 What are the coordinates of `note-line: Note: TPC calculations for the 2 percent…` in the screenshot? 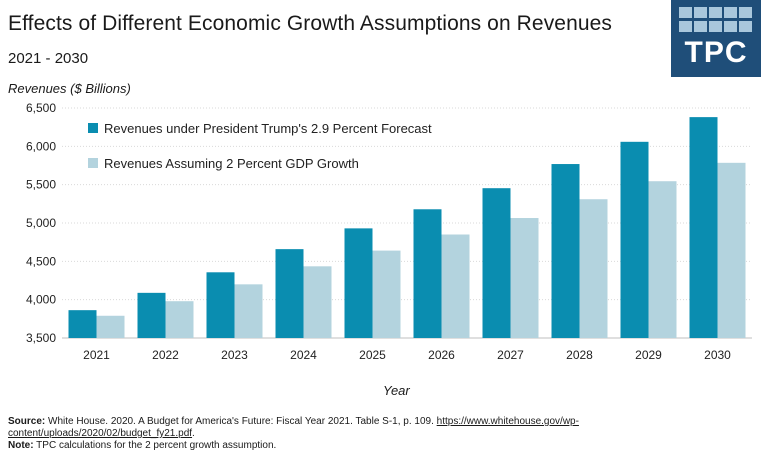 It's located at (378, 446).